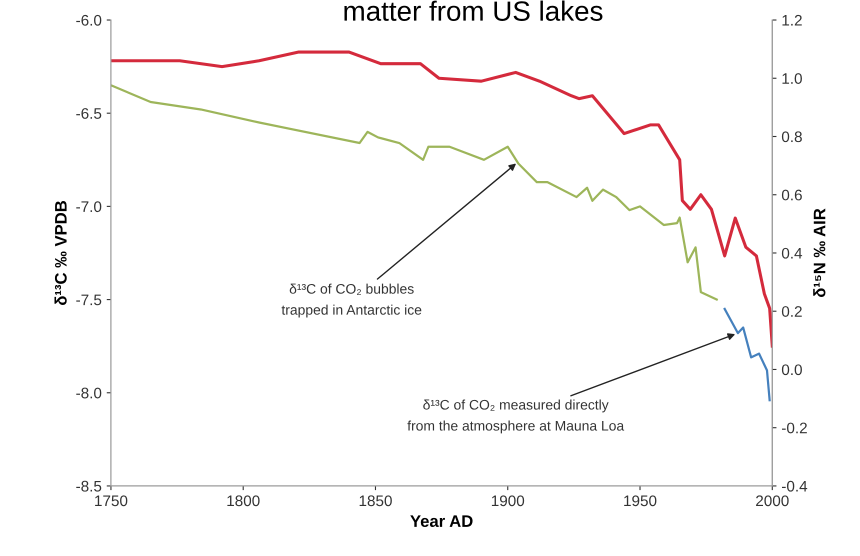 This screenshot has height=556, width=860. Describe the element at coordinates (640, 500) in the screenshot. I see `x-tick-label: 1950` at that location.